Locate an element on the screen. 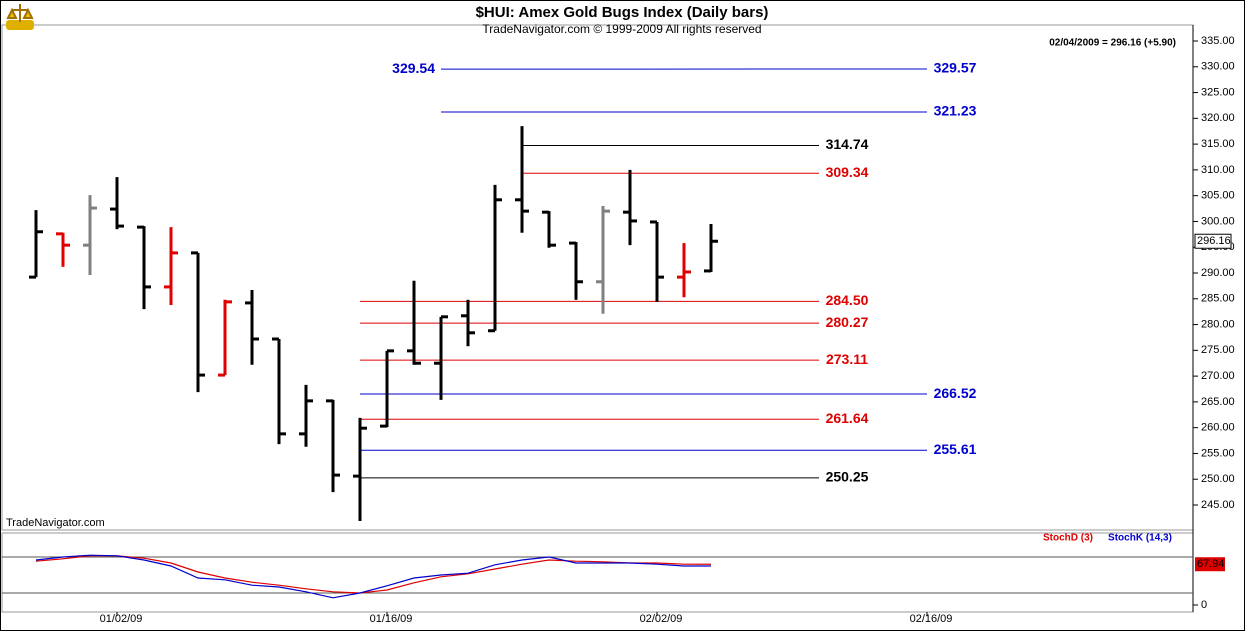 The image size is (1245, 631). x-tick-label: 02/16/09 is located at coordinates (931, 619).